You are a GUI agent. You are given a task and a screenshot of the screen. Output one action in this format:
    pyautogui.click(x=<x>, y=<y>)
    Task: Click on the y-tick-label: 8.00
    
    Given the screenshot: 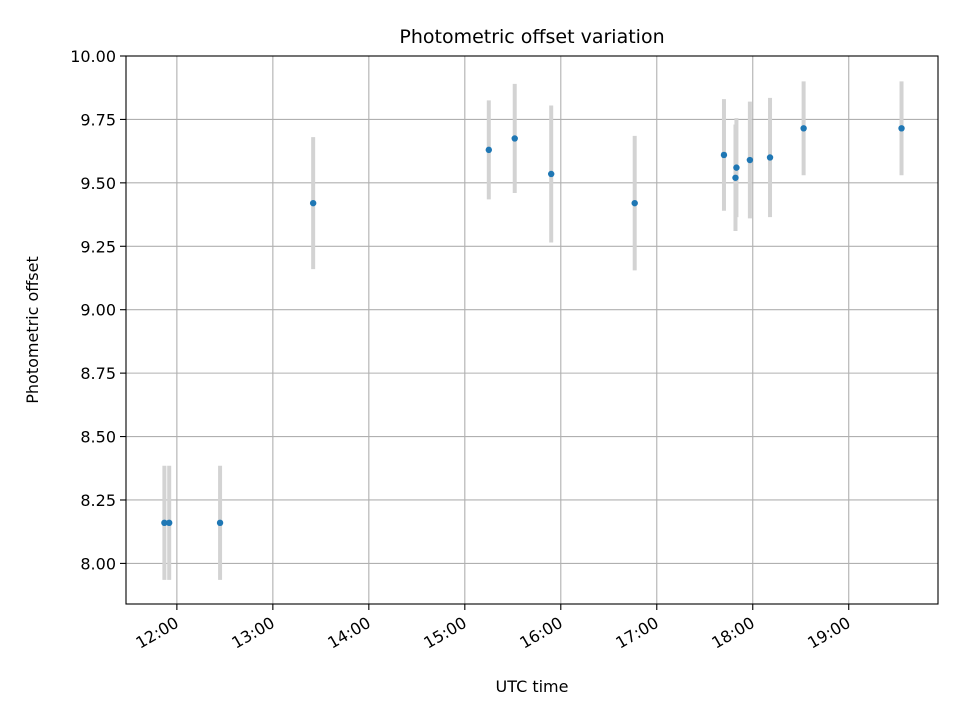 What is the action you would take?
    pyautogui.click(x=98, y=563)
    